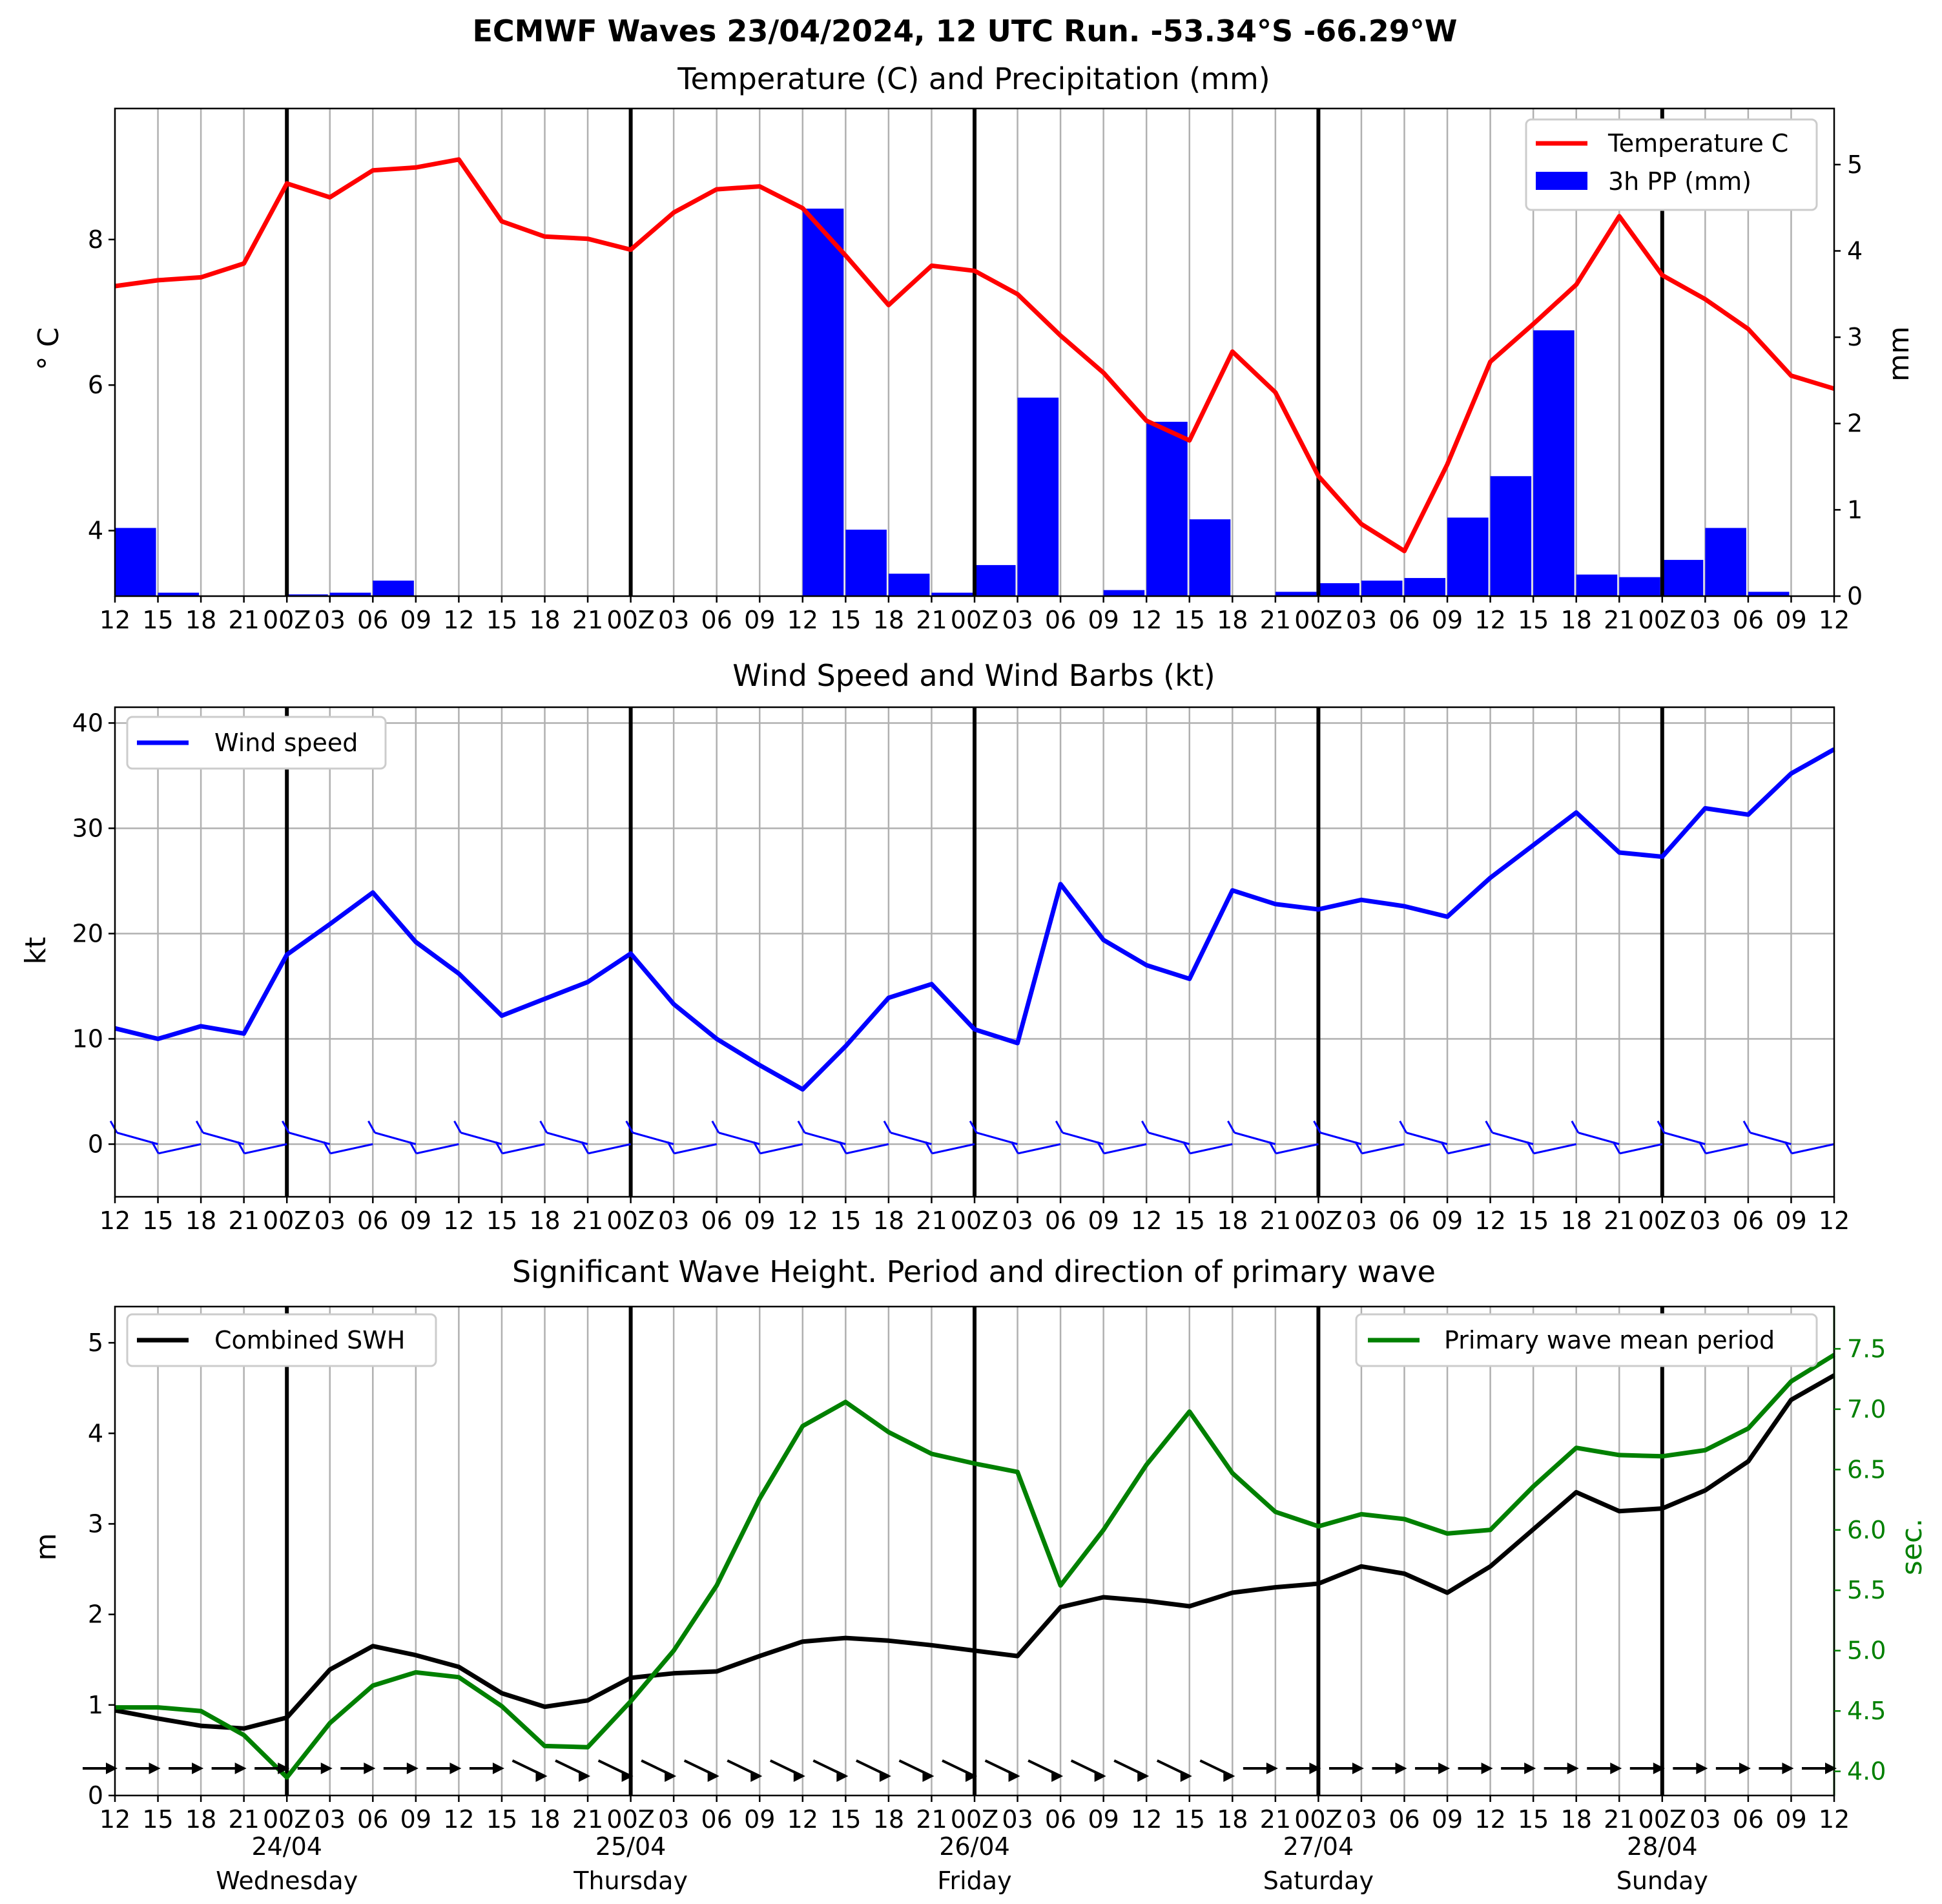  I want to click on panel3-xtick-label: 09, so click(1790, 1819).